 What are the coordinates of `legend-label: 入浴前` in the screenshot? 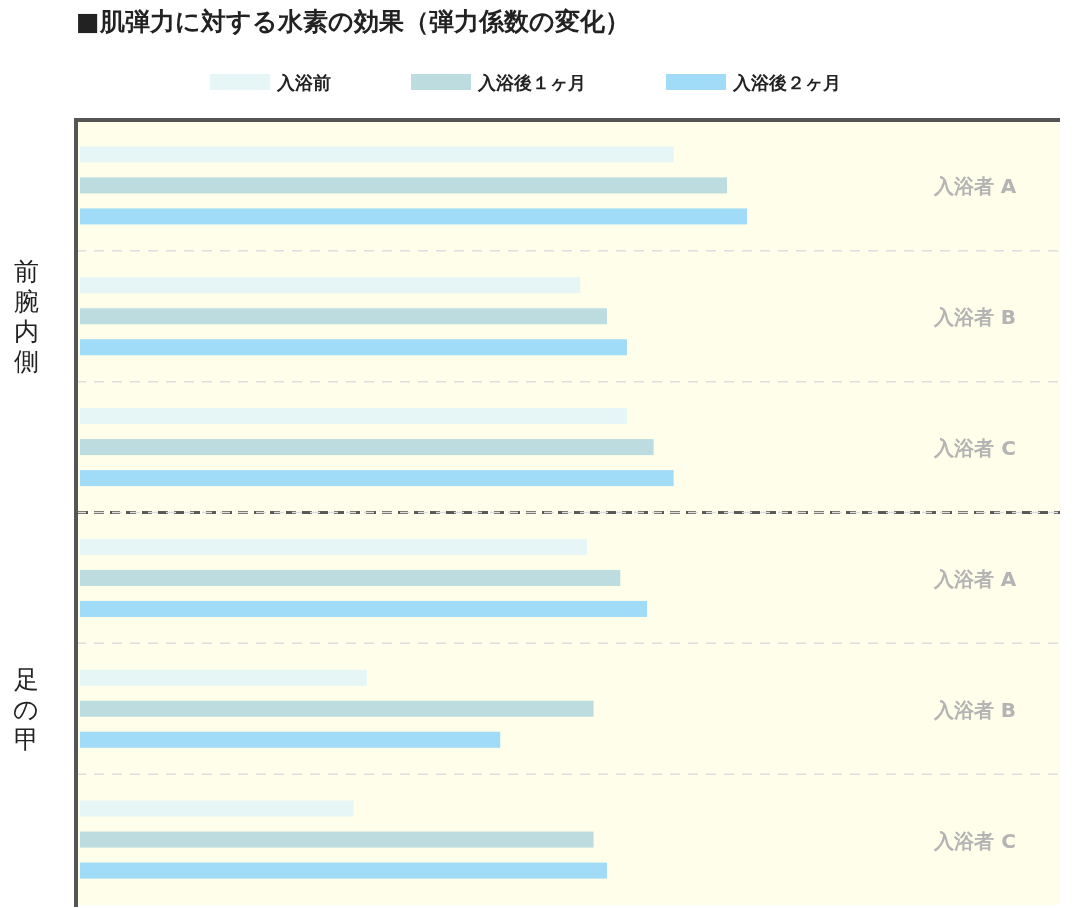 It's located at (303, 82).